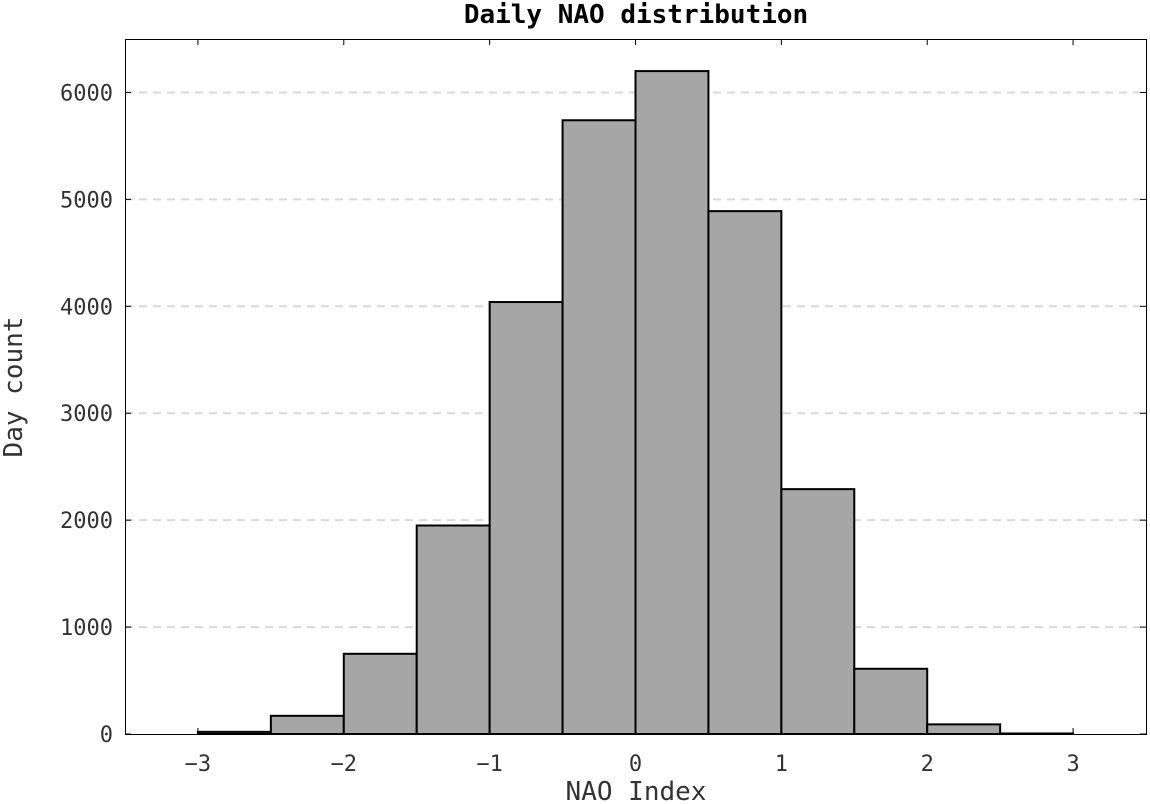 The image size is (1150, 804). Describe the element at coordinates (344, 764) in the screenshot. I see `x-tick-label: −2` at that location.